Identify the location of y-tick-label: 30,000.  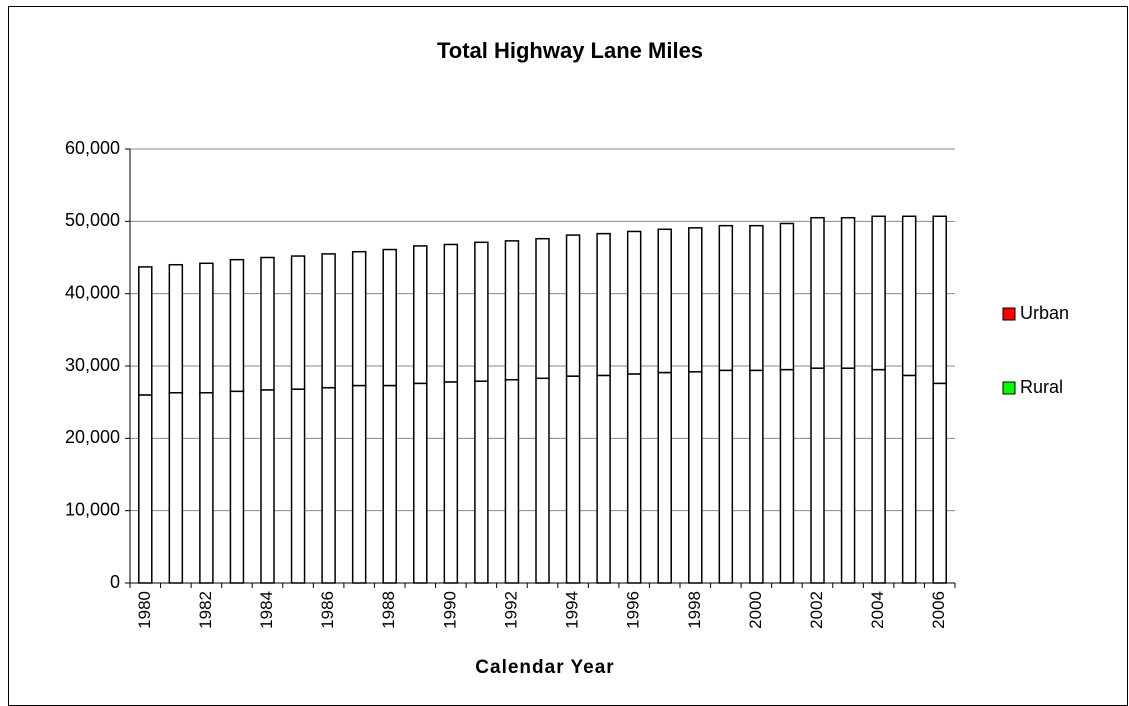
(92, 365).